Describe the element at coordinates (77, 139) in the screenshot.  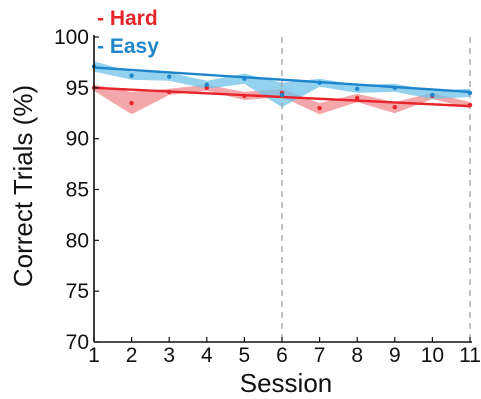
I see `y-tick-label-90: 90` at that location.